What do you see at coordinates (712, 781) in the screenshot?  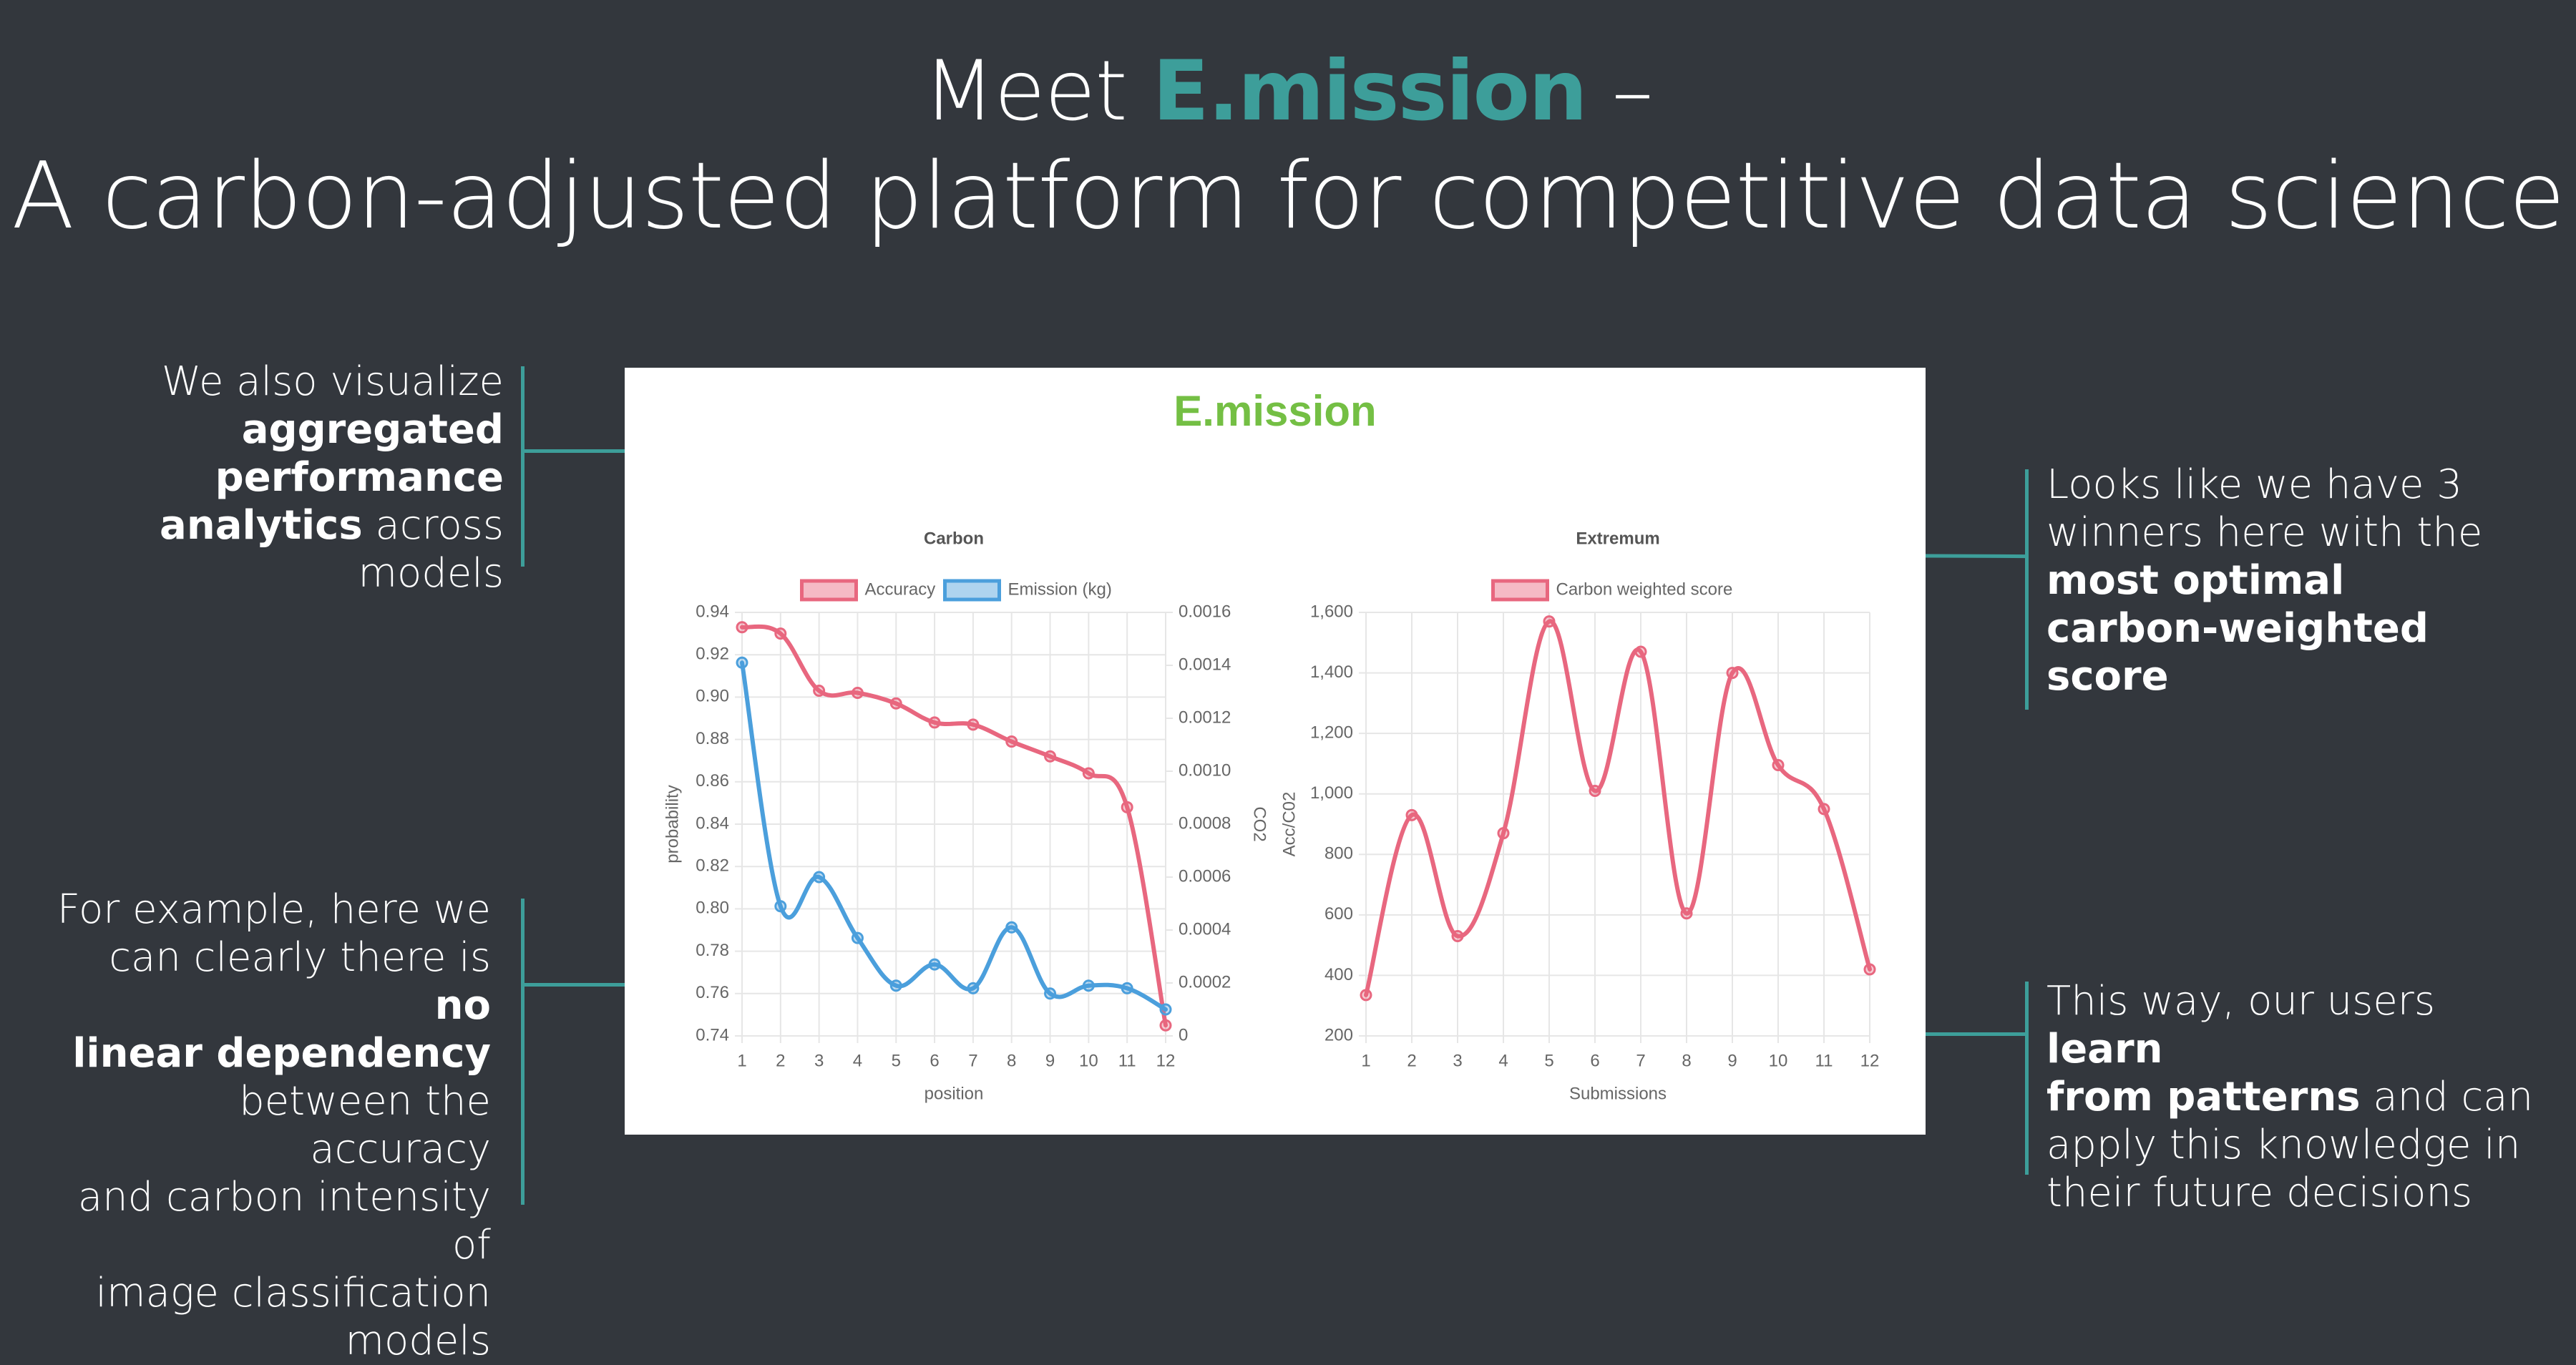 I see `y-tick-label: 0.86` at bounding box center [712, 781].